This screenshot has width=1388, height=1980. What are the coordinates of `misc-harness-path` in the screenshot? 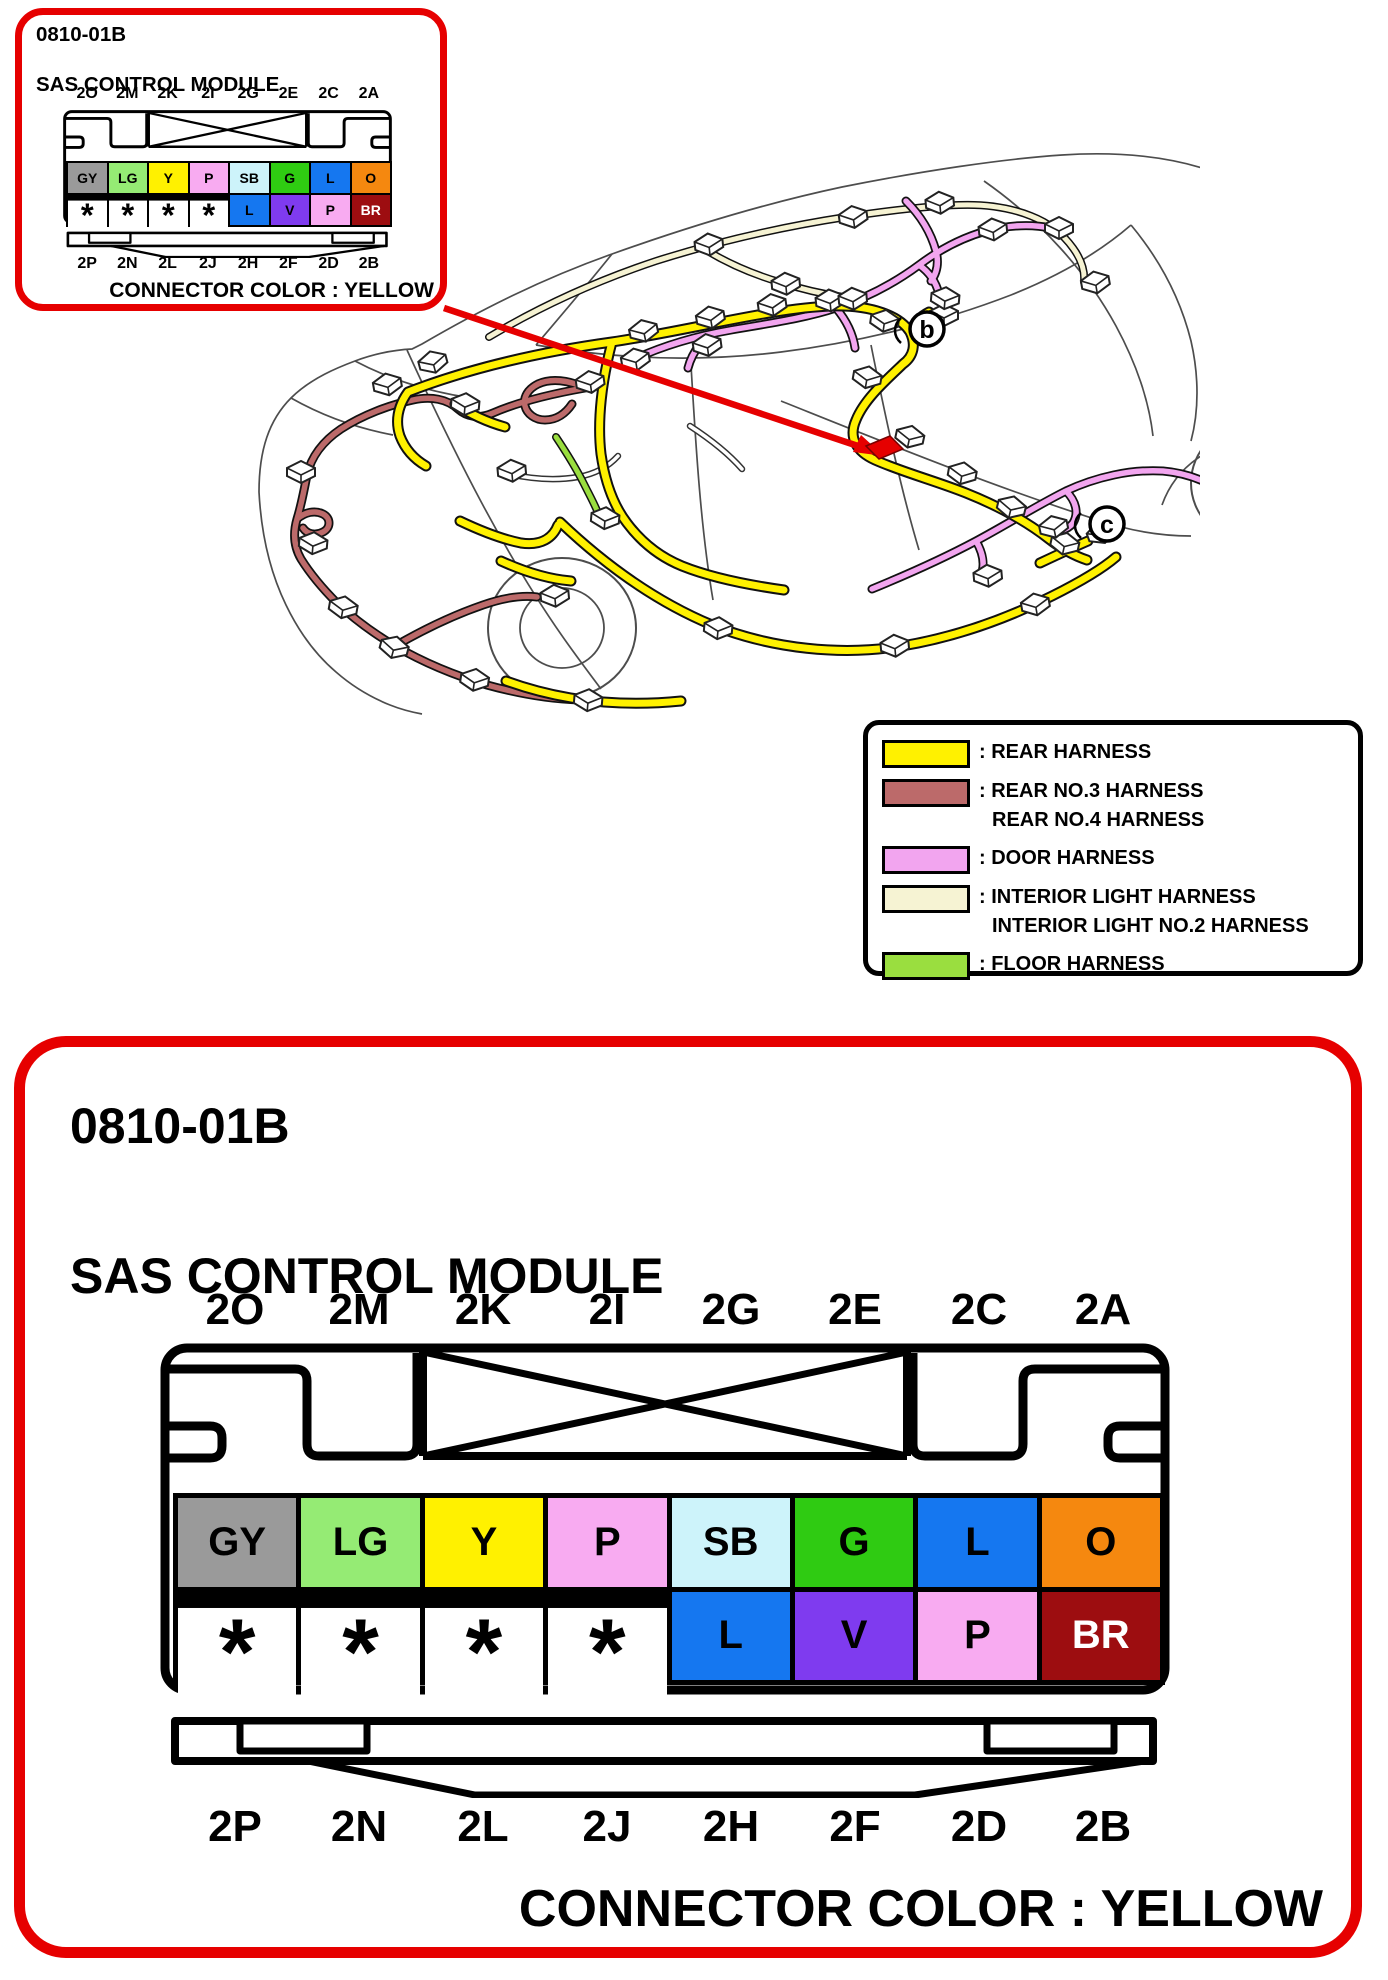 It's located at (623, 452).